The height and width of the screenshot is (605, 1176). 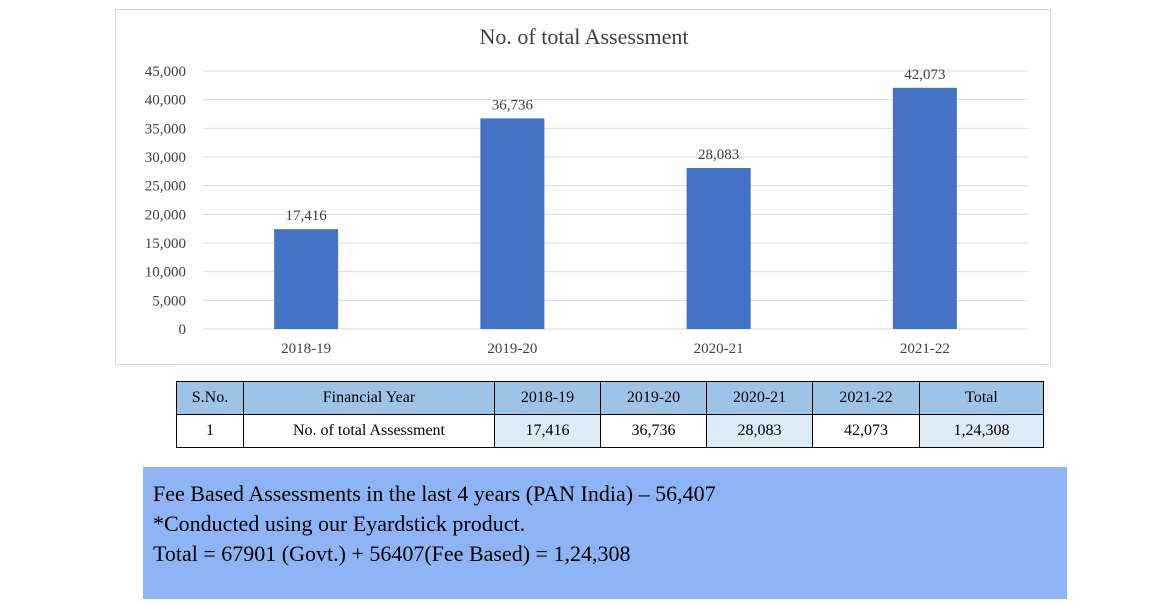 I want to click on table-cell: 36,736, so click(x=653, y=431).